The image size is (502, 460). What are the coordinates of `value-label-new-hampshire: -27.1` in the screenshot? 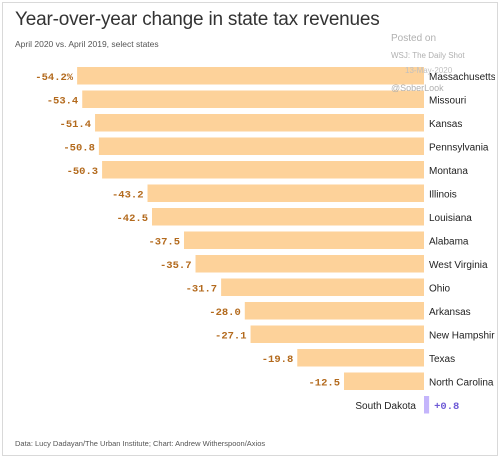 It's located at (231, 336).